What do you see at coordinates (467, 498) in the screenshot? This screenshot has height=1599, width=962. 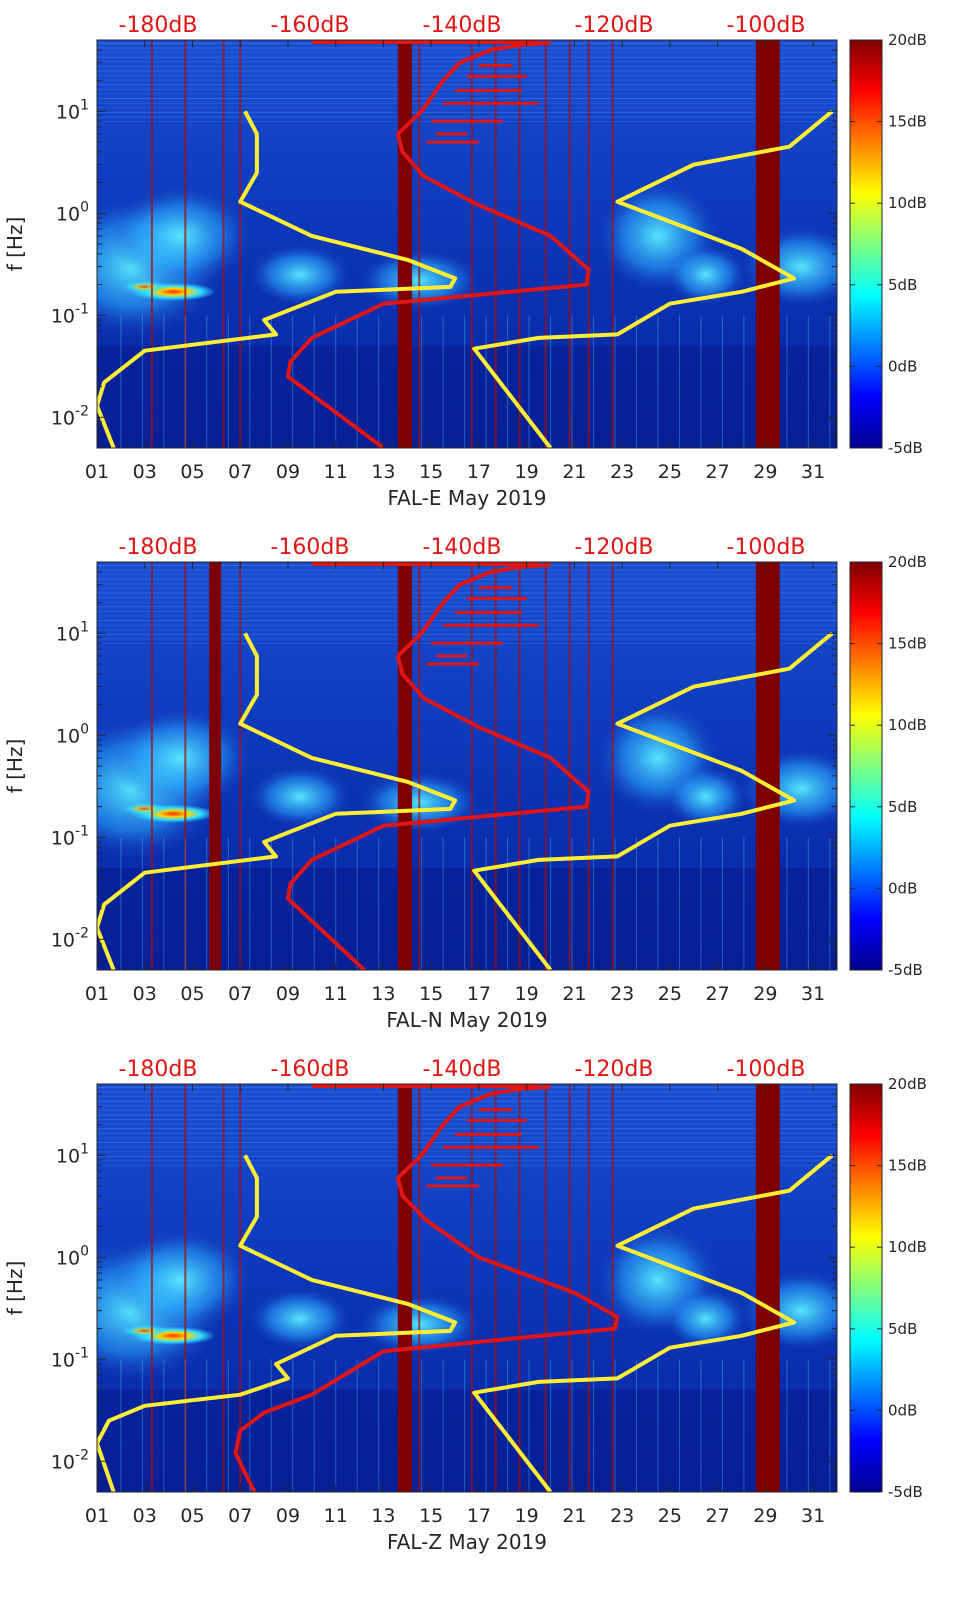 I see `x-axis-title: FAL-E May 2019` at bounding box center [467, 498].